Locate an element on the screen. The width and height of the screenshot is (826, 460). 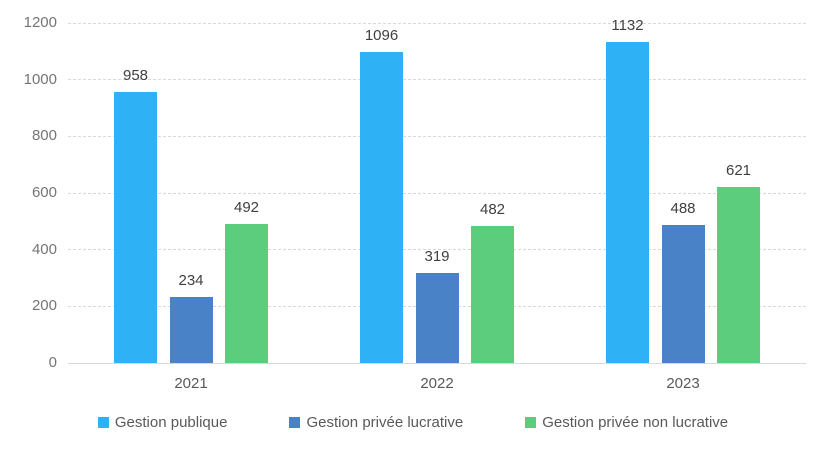
legend-item: Gestion privée non lucrative is located at coordinates (626, 422).